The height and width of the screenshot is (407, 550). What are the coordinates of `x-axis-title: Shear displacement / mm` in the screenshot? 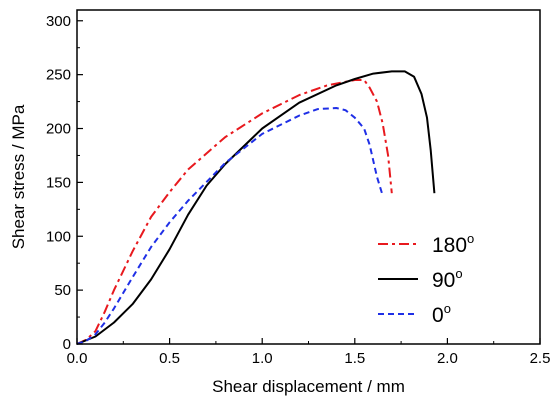 It's located at (308, 386).